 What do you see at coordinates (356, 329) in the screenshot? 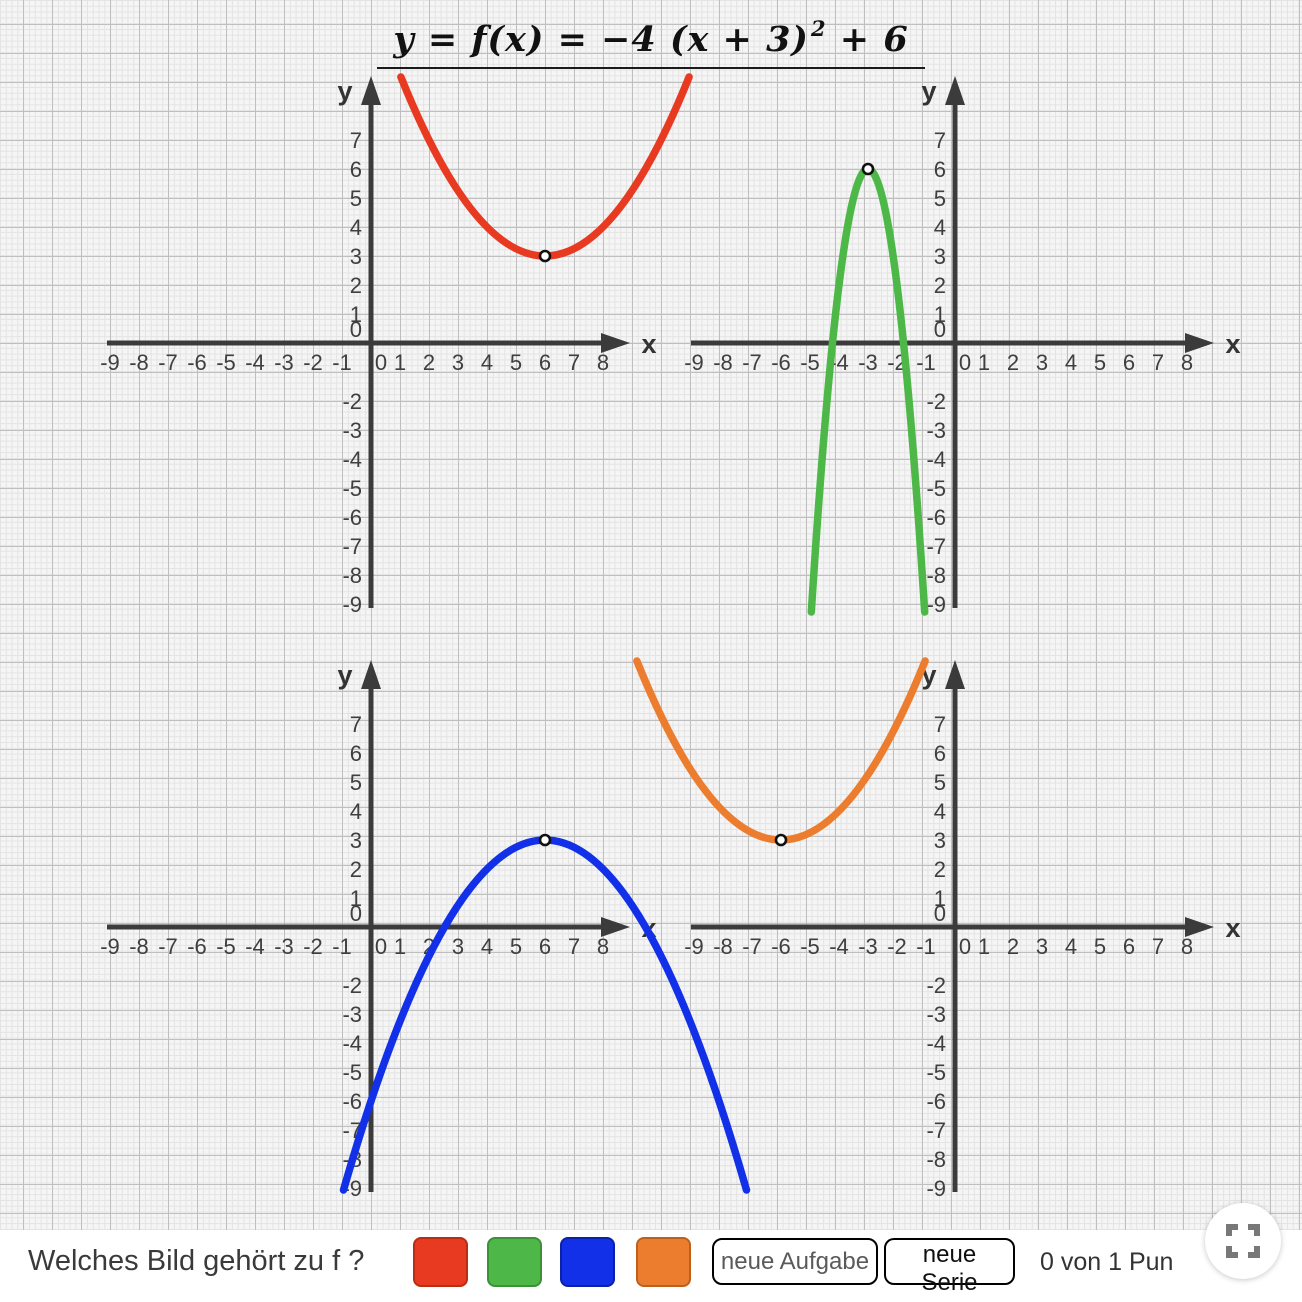
I see `y-tick-label: 0` at bounding box center [356, 329].